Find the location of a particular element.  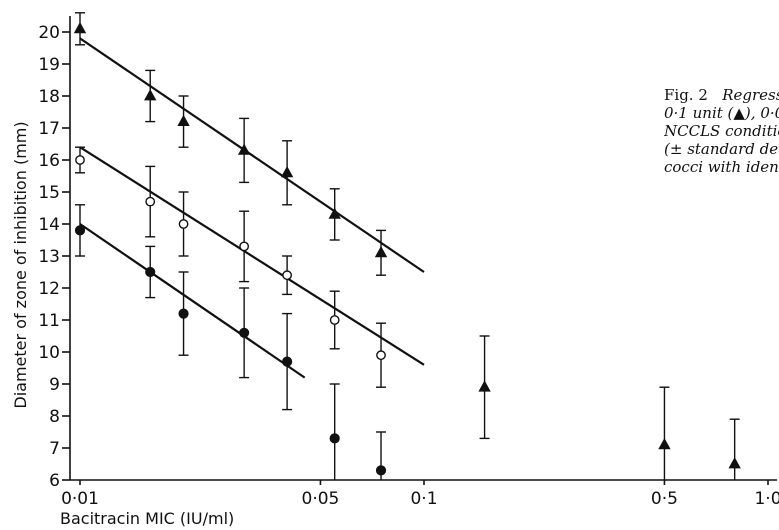

x-tick-label: 0·1 is located at coordinates (423, 499).